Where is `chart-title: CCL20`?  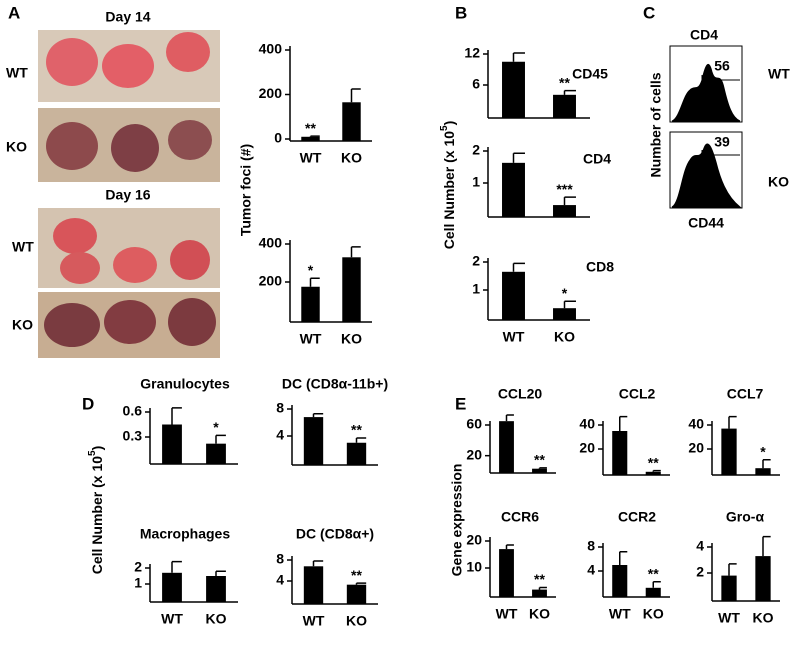
chart-title: CCL20 is located at coordinates (520, 394).